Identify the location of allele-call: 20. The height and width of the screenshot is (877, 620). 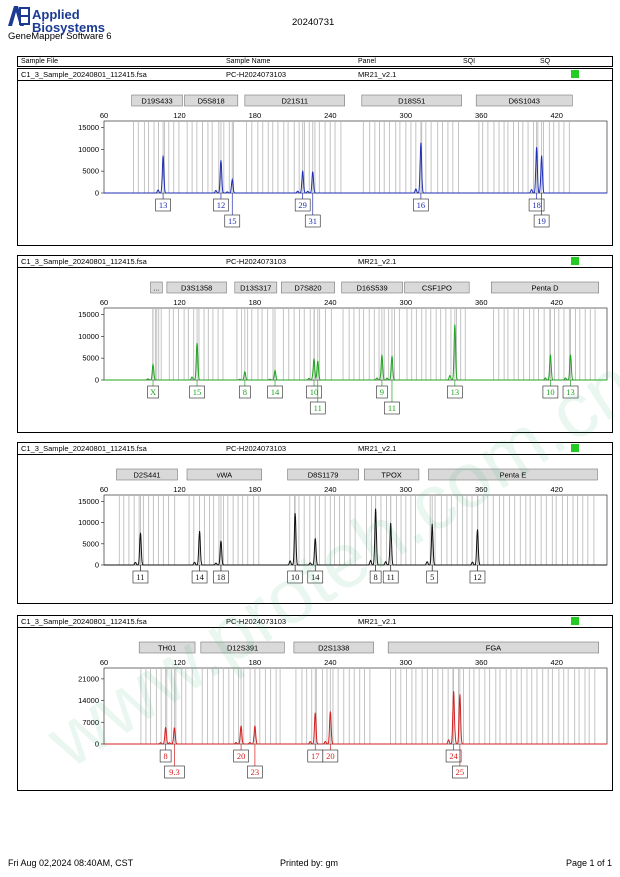
(241, 753).